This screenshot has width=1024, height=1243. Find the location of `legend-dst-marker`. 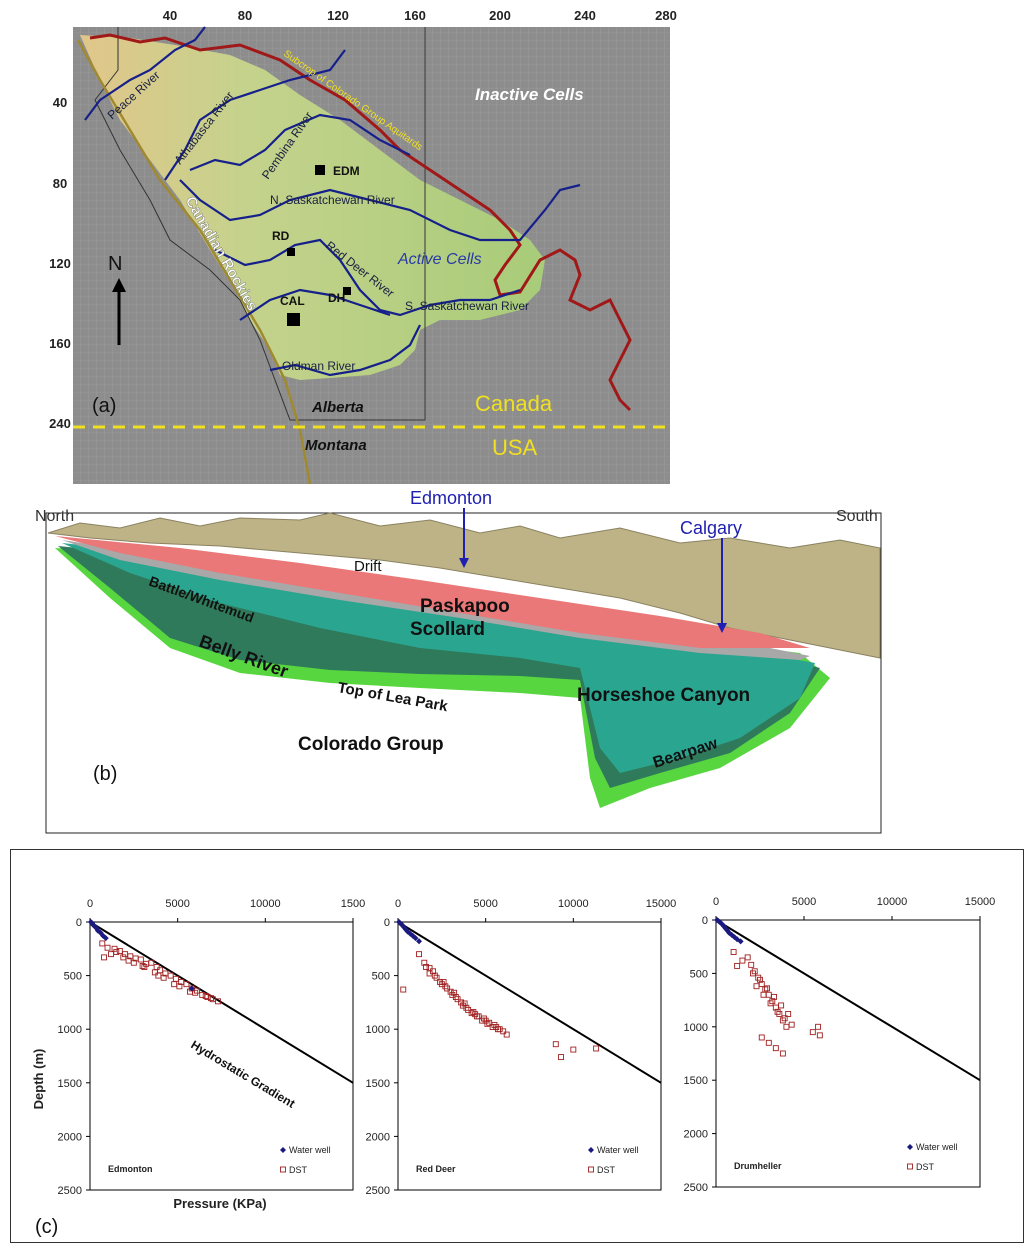

legend-dst-marker is located at coordinates (591, 1169).